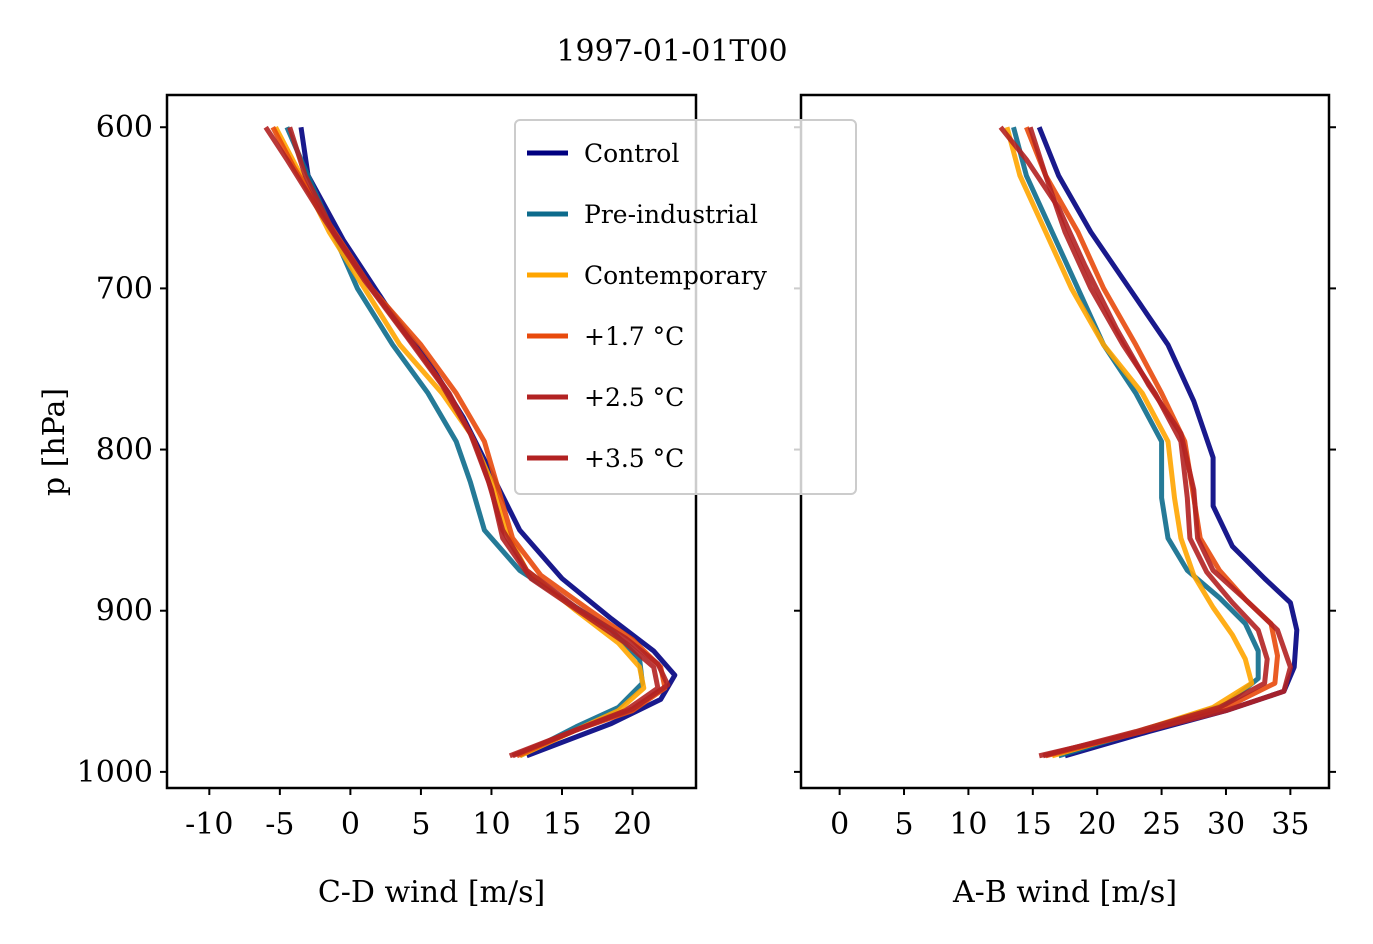 This screenshot has height=944, width=1373. Describe the element at coordinates (1290, 824) in the screenshot. I see `x-tick-label: 35` at that location.